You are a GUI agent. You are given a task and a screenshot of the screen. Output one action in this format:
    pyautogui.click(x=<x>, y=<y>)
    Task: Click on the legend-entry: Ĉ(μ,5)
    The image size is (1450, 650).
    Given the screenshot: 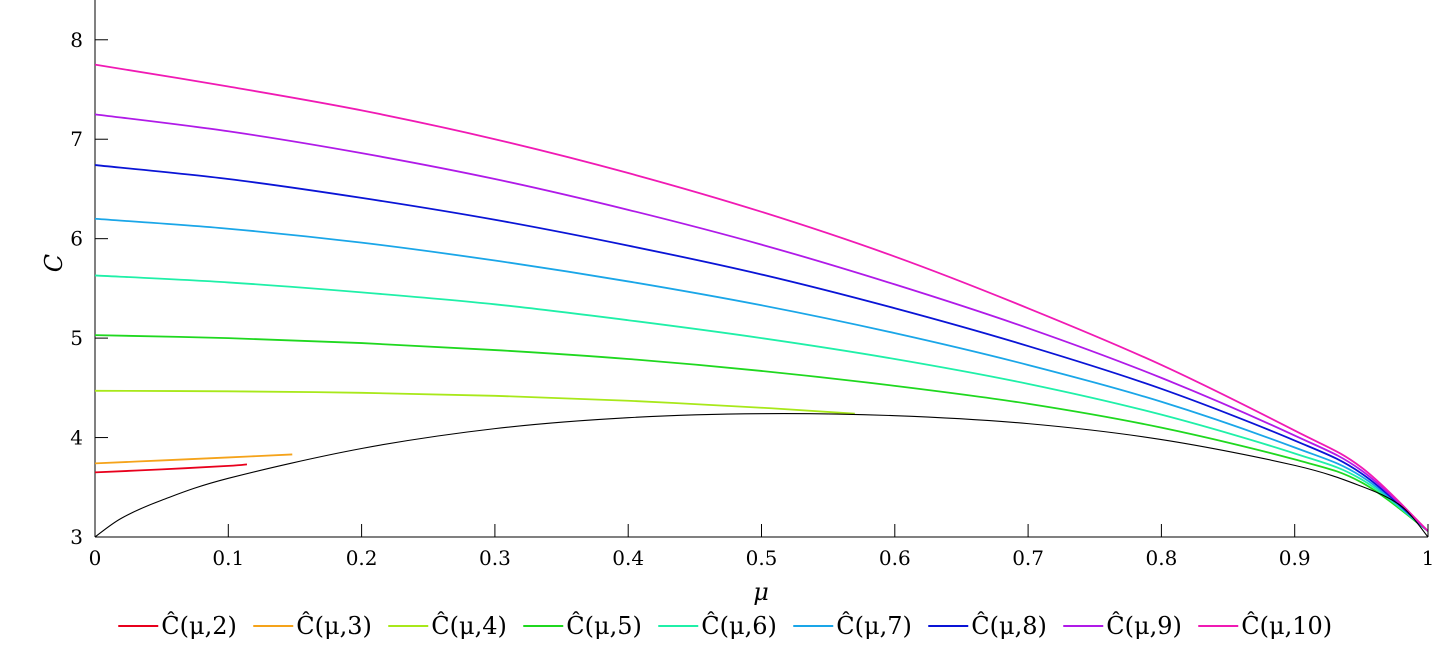 What is the action you would take?
    pyautogui.click(x=604, y=625)
    